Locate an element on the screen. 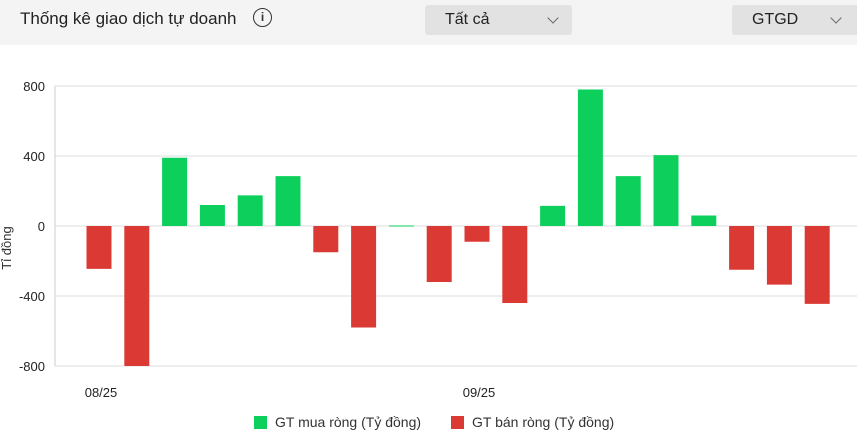 The image size is (857, 437). y-axis-label: Tỉ đồng is located at coordinates (7, 247).